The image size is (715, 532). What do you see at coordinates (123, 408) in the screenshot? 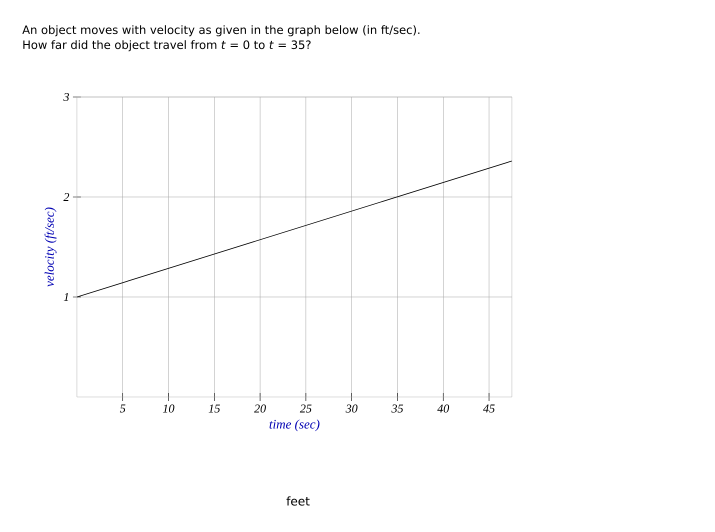
I see `x-tick-label: 5` at bounding box center [123, 408].